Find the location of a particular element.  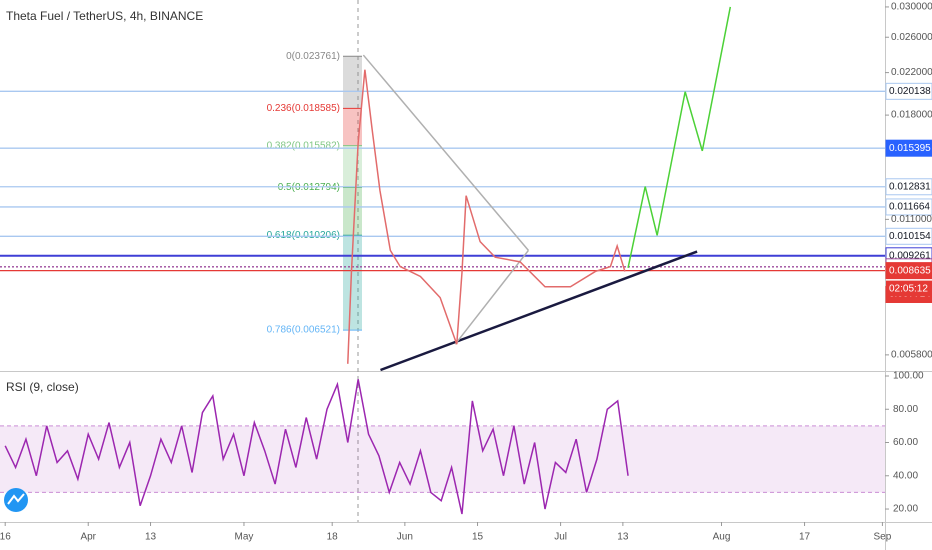

fib-label: 0(0.023761) is located at coordinates (313, 56).